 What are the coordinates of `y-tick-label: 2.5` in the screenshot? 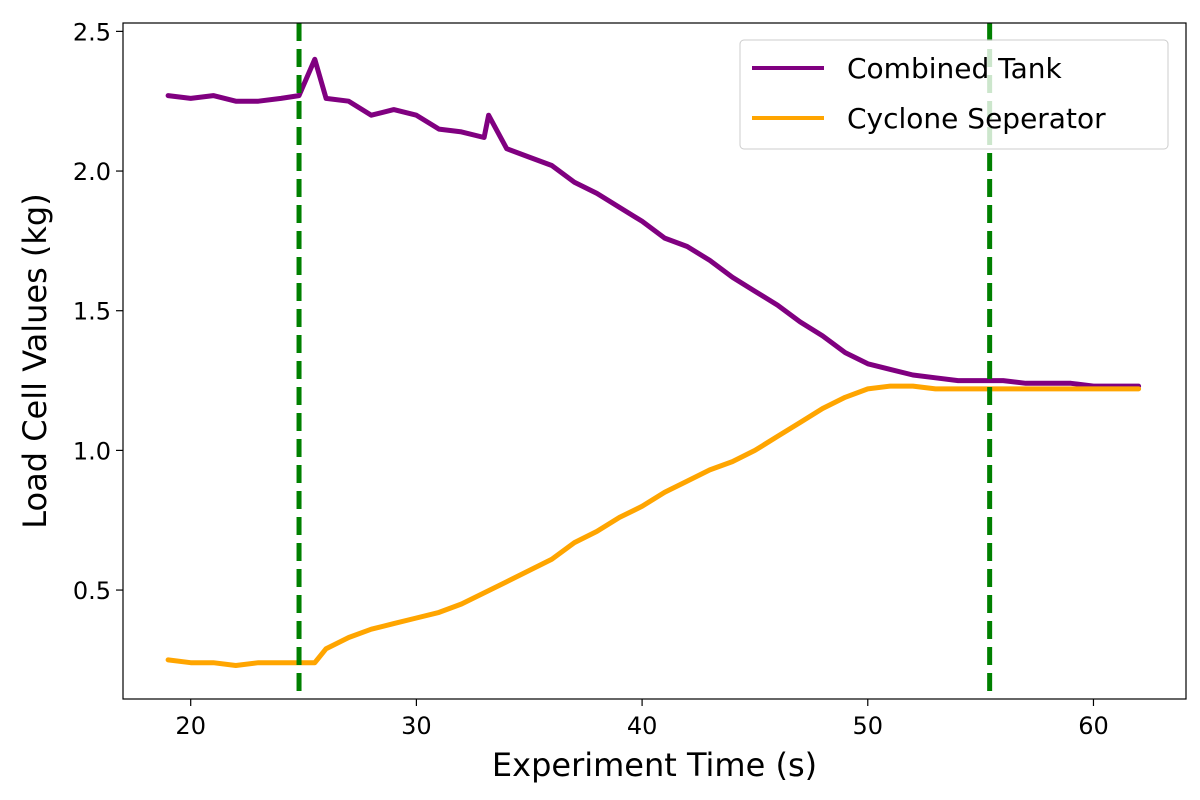 It's located at (92, 32).